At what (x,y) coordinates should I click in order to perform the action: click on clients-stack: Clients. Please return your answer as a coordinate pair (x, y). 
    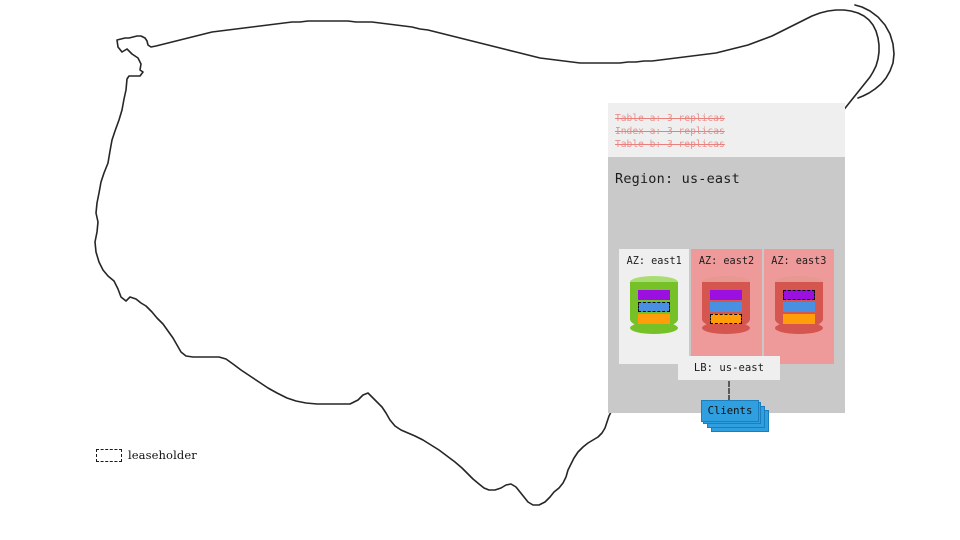
    Looking at the image, I should click on (735, 416).